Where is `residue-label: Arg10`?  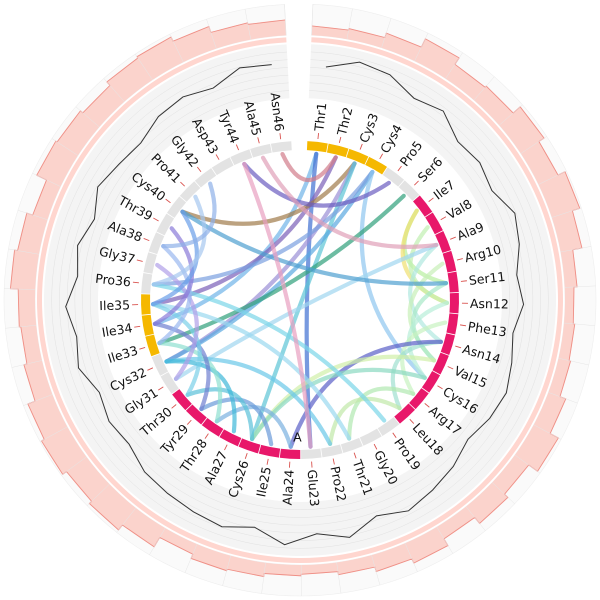
residue-label: Arg10 is located at coordinates (483, 254).